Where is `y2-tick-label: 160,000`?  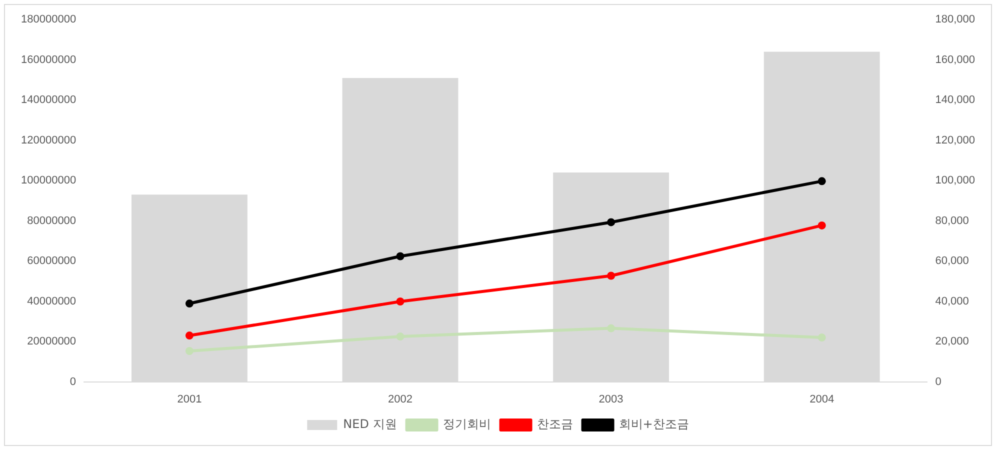 y2-tick-label: 160,000 is located at coordinates (955, 60).